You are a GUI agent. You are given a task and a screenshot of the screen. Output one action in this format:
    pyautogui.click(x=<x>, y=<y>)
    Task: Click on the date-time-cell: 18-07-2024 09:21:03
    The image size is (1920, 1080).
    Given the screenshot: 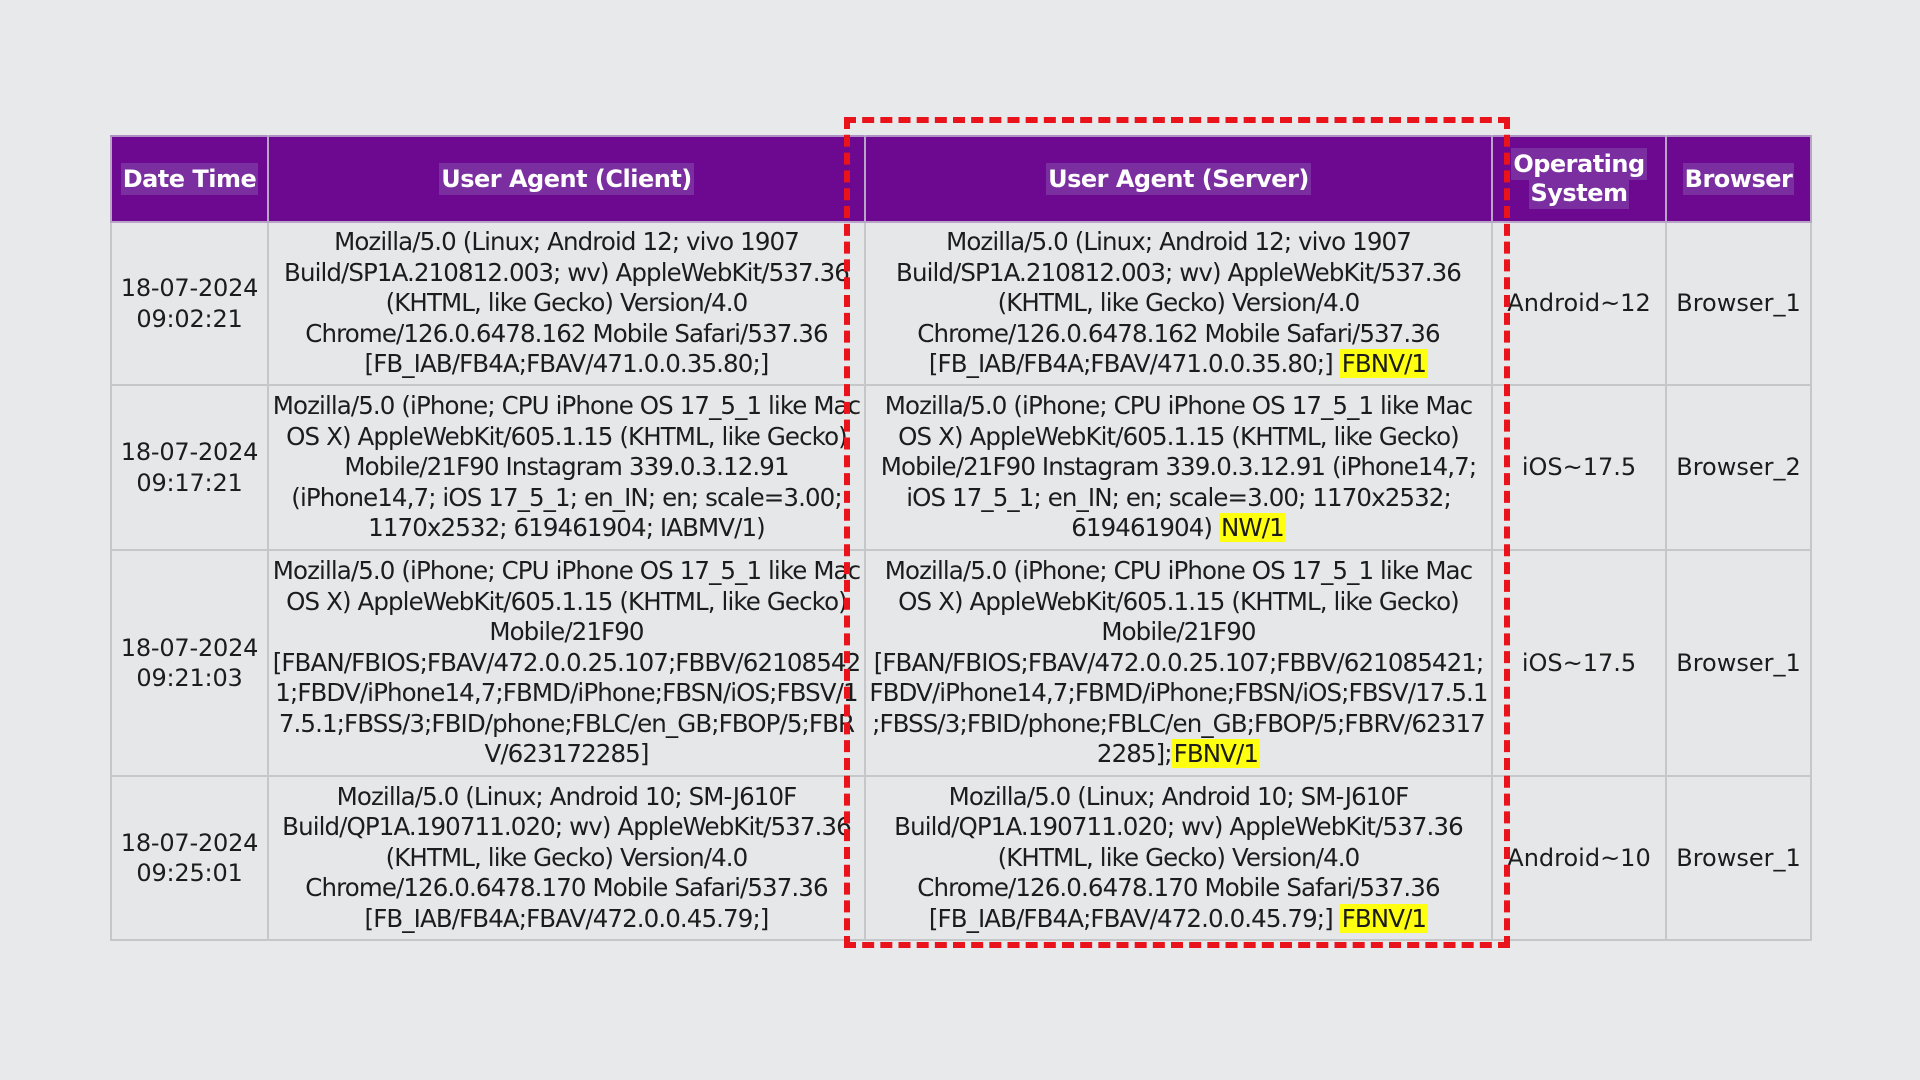 What is the action you would take?
    pyautogui.click(x=189, y=663)
    